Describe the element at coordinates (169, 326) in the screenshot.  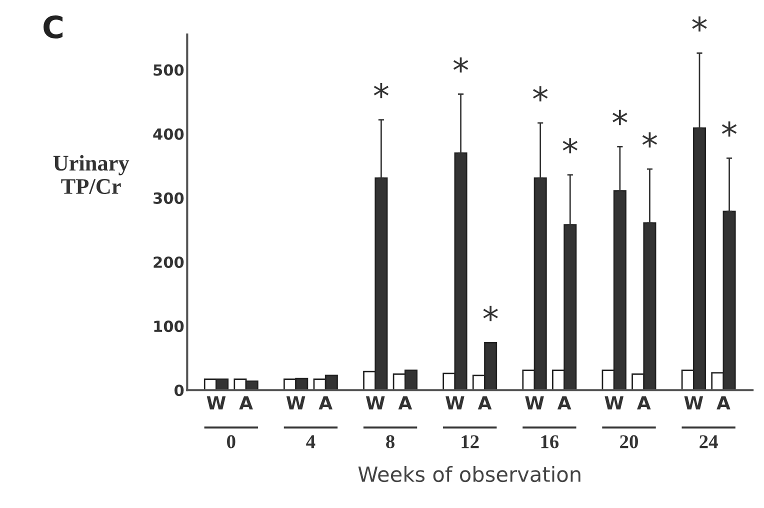
I see `y-tick-label: 100` at that location.